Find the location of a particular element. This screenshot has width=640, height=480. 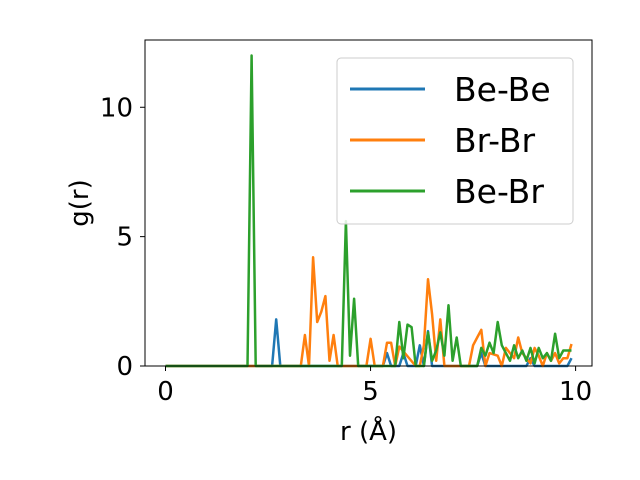

legend-label-be-be: Be-Be is located at coordinates (502, 89).